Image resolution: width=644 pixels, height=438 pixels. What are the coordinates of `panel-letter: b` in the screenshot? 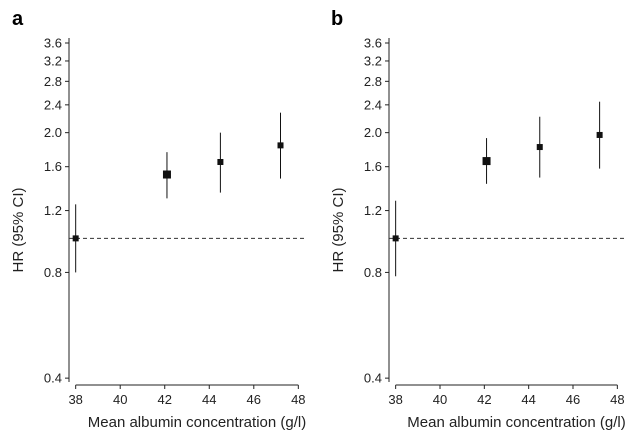 It's located at (337, 19).